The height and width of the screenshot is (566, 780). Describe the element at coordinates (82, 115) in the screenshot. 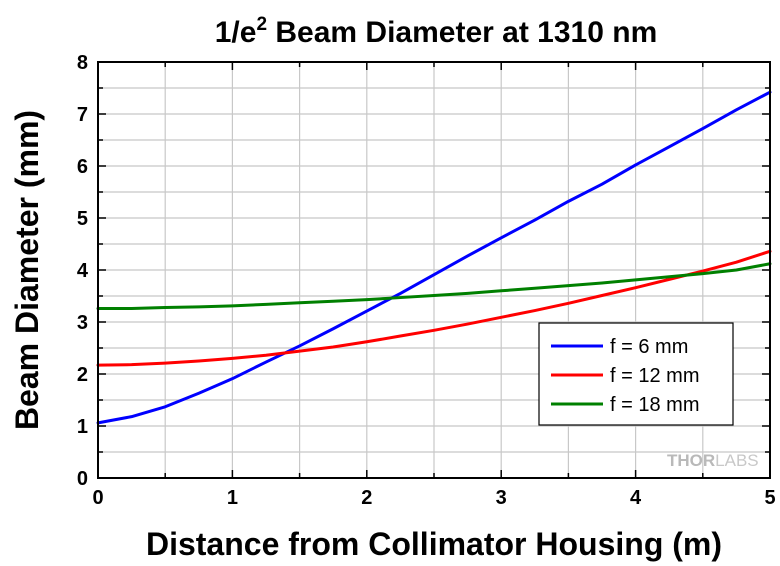

I see `y-tick-label: 7` at that location.